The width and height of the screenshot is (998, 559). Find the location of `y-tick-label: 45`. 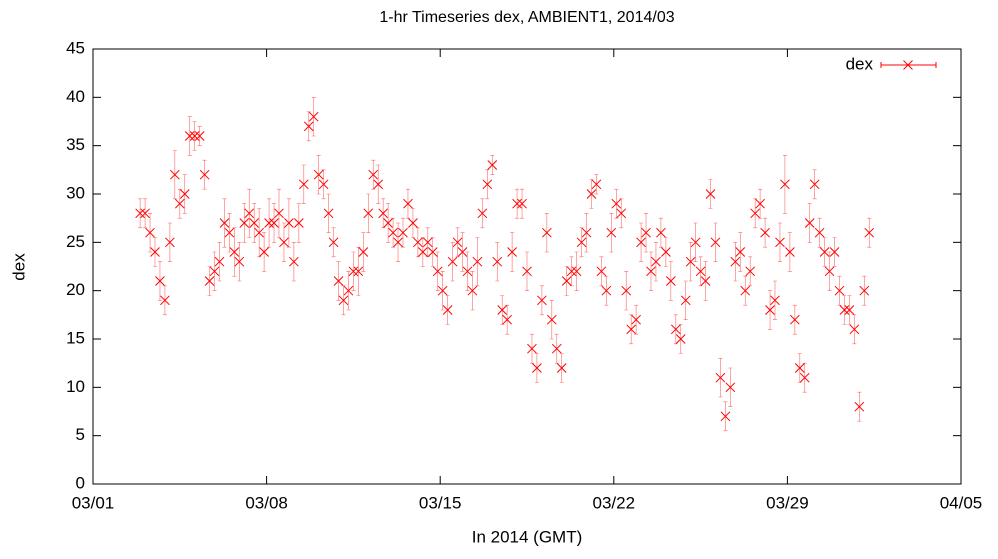

y-tick-label: 45 is located at coordinates (75, 47).